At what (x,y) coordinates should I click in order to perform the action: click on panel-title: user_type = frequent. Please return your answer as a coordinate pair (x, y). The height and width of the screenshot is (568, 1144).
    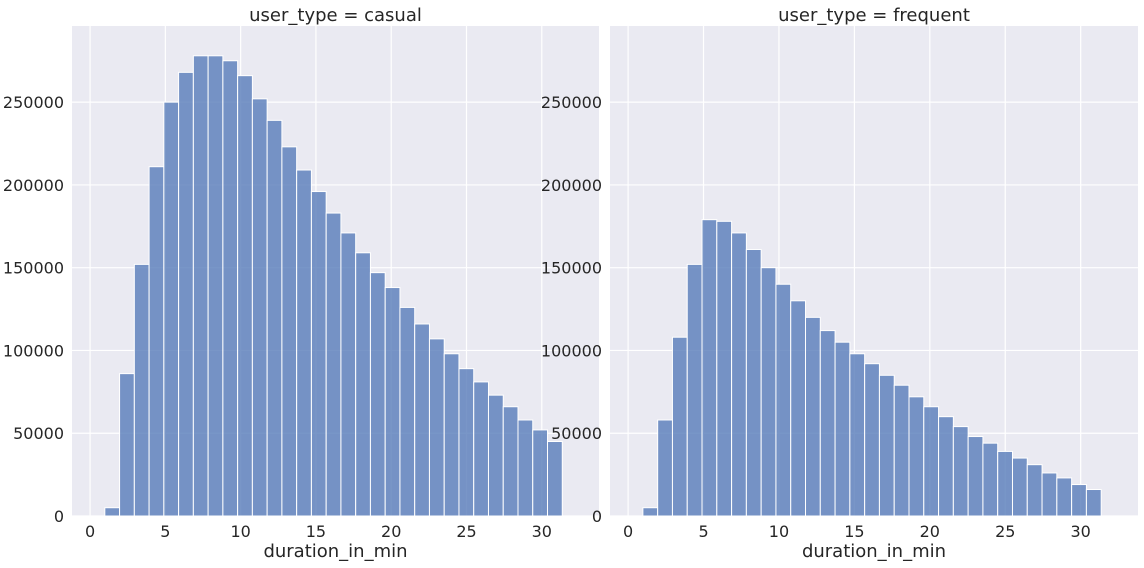
    Looking at the image, I should click on (874, 15).